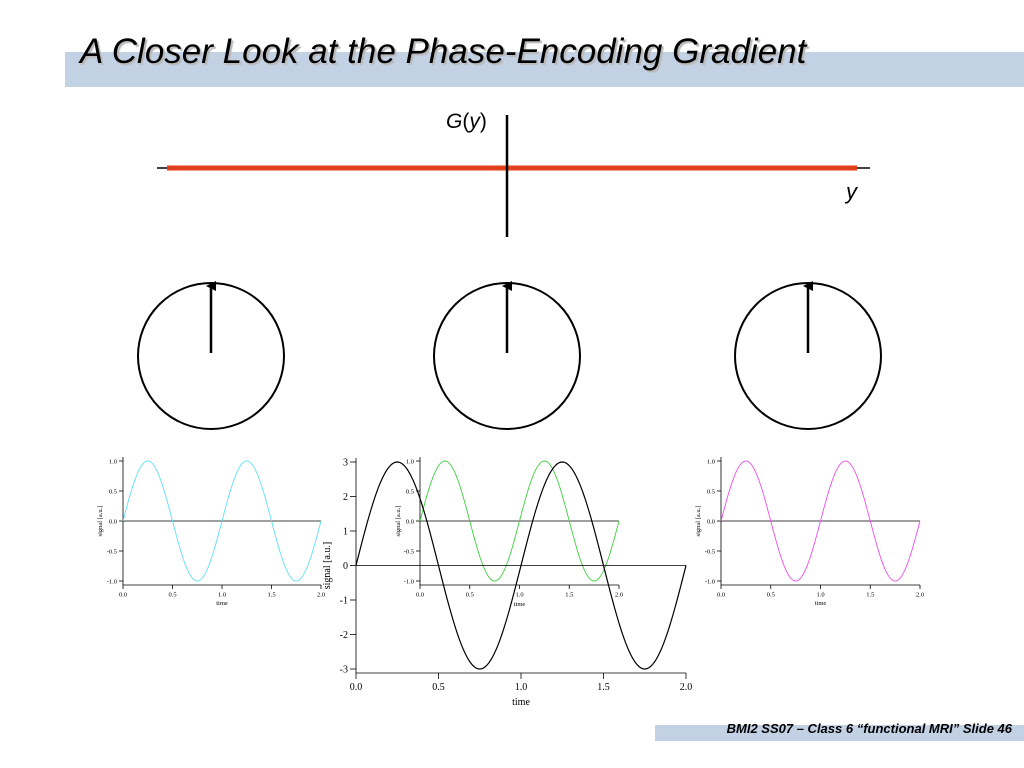  What do you see at coordinates (345, 463) in the screenshot?
I see `y-tick-label: 3` at bounding box center [345, 463].